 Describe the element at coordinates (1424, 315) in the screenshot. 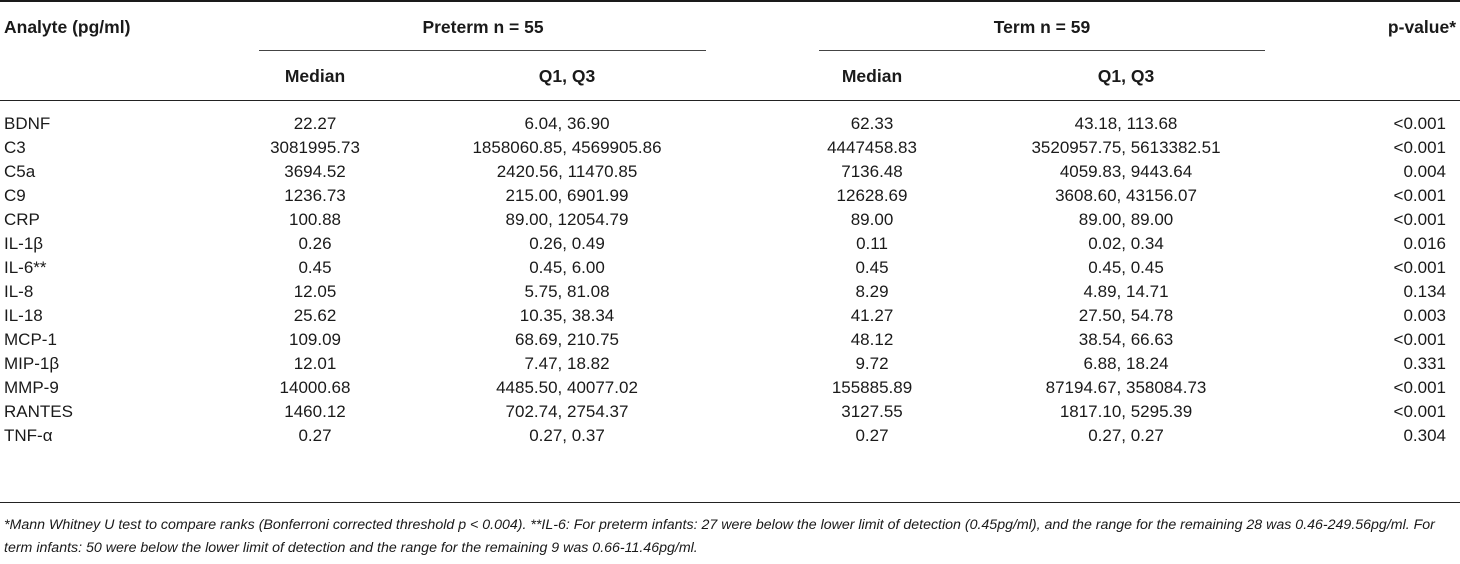

I see `p-value-cell: 0.003` at that location.